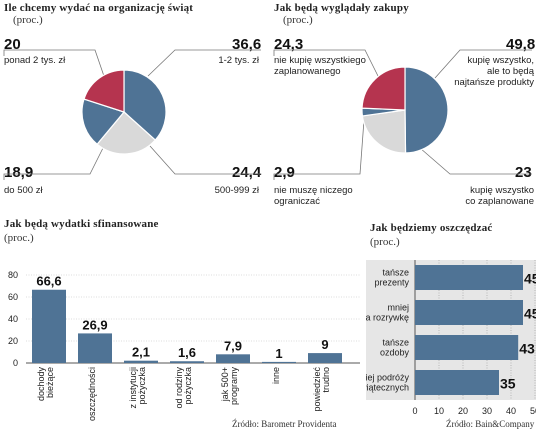 The image size is (536, 433). What do you see at coordinates (317, 389) in the screenshot?
I see `bar1-category-line: powiedzieć` at bounding box center [317, 389].